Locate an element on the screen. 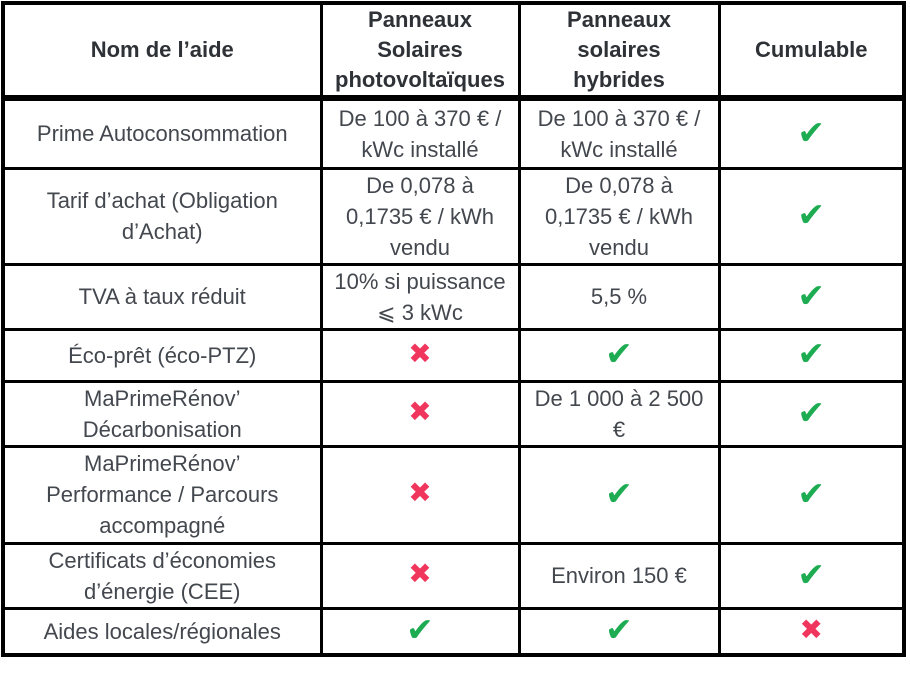 The width and height of the screenshot is (910, 673). pv-value-cell: De 0,078 à 0,1735 € / kWh vendu is located at coordinates (420, 216).